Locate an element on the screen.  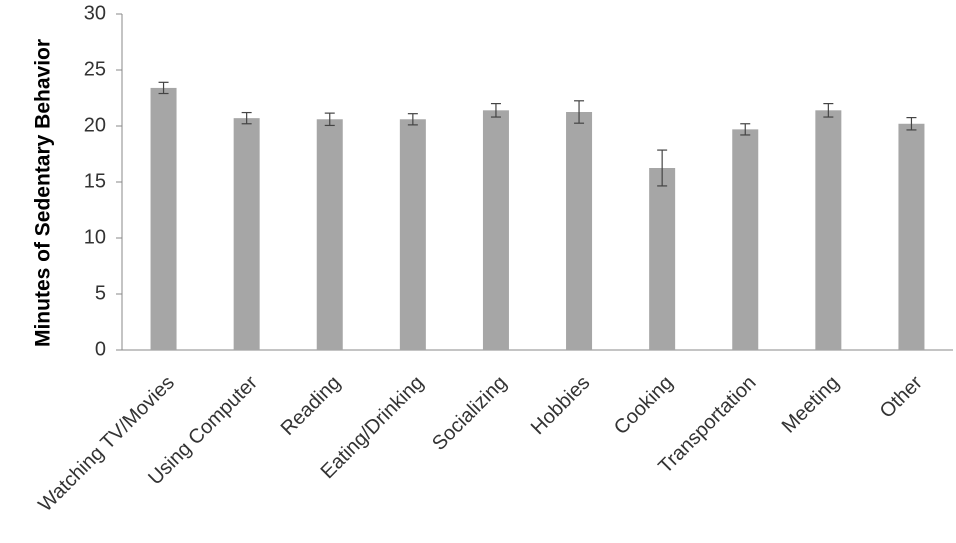
y-tick-label: 0 is located at coordinates (100, 349).